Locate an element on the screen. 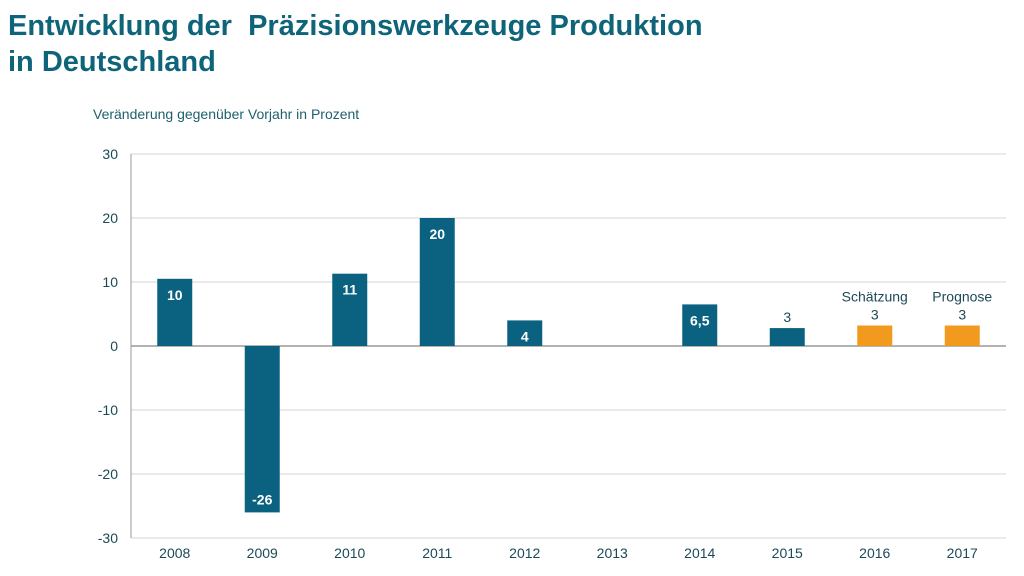 The width and height of the screenshot is (1024, 576). bar-annotation: Schätzung is located at coordinates (875, 297).